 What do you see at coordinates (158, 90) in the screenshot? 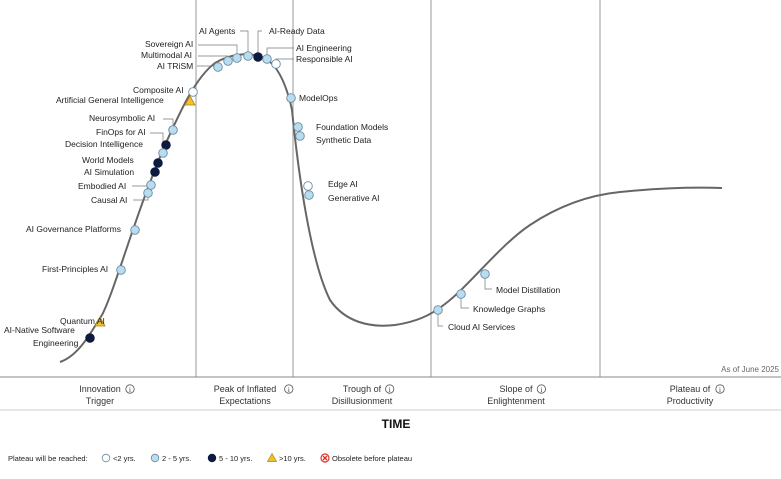
I see `label-composite-ai: Composite AI` at bounding box center [158, 90].